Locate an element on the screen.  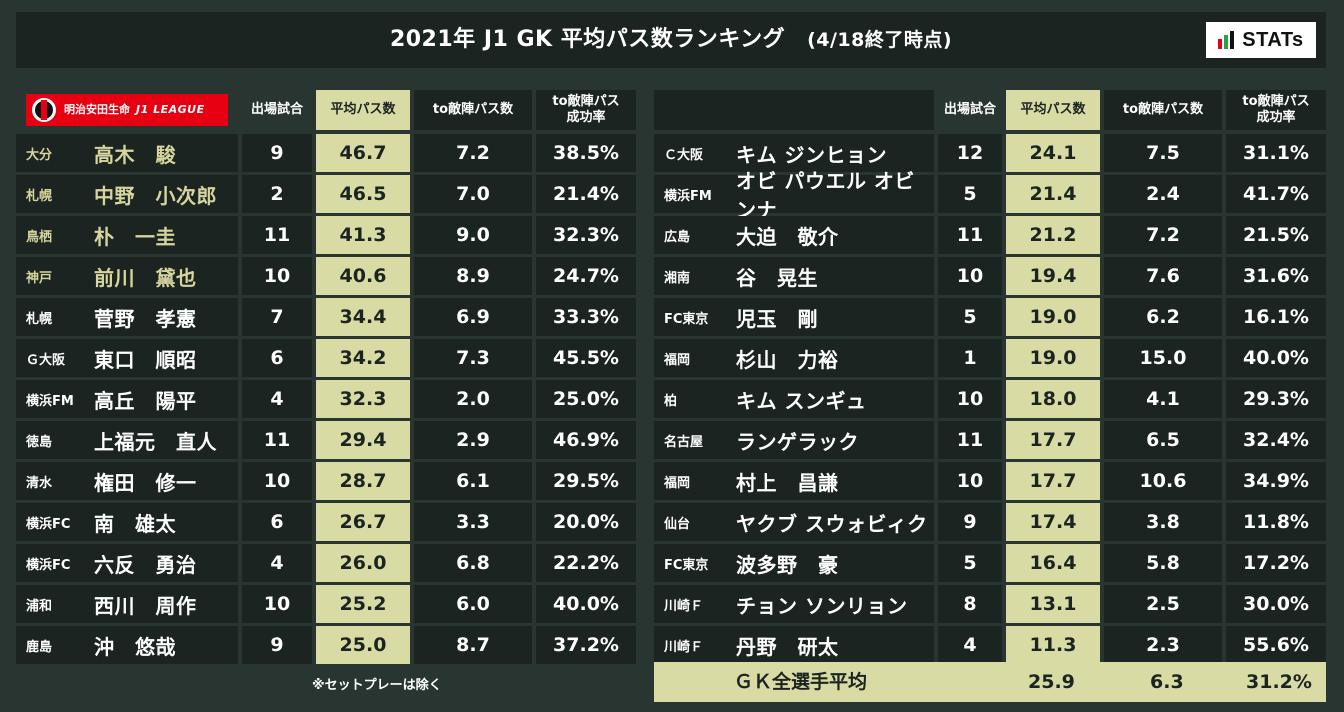
jleague-emblem-icon is located at coordinates (44, 110).